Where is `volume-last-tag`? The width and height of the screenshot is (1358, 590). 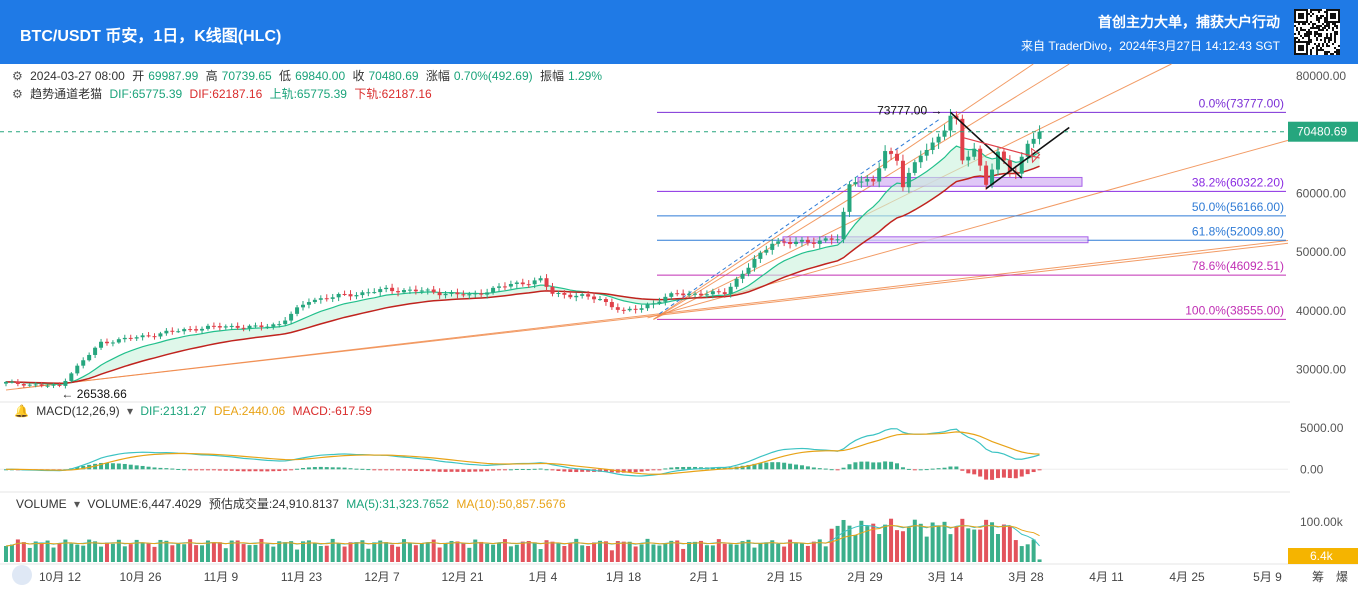 volume-last-tag is located at coordinates (1323, 556).